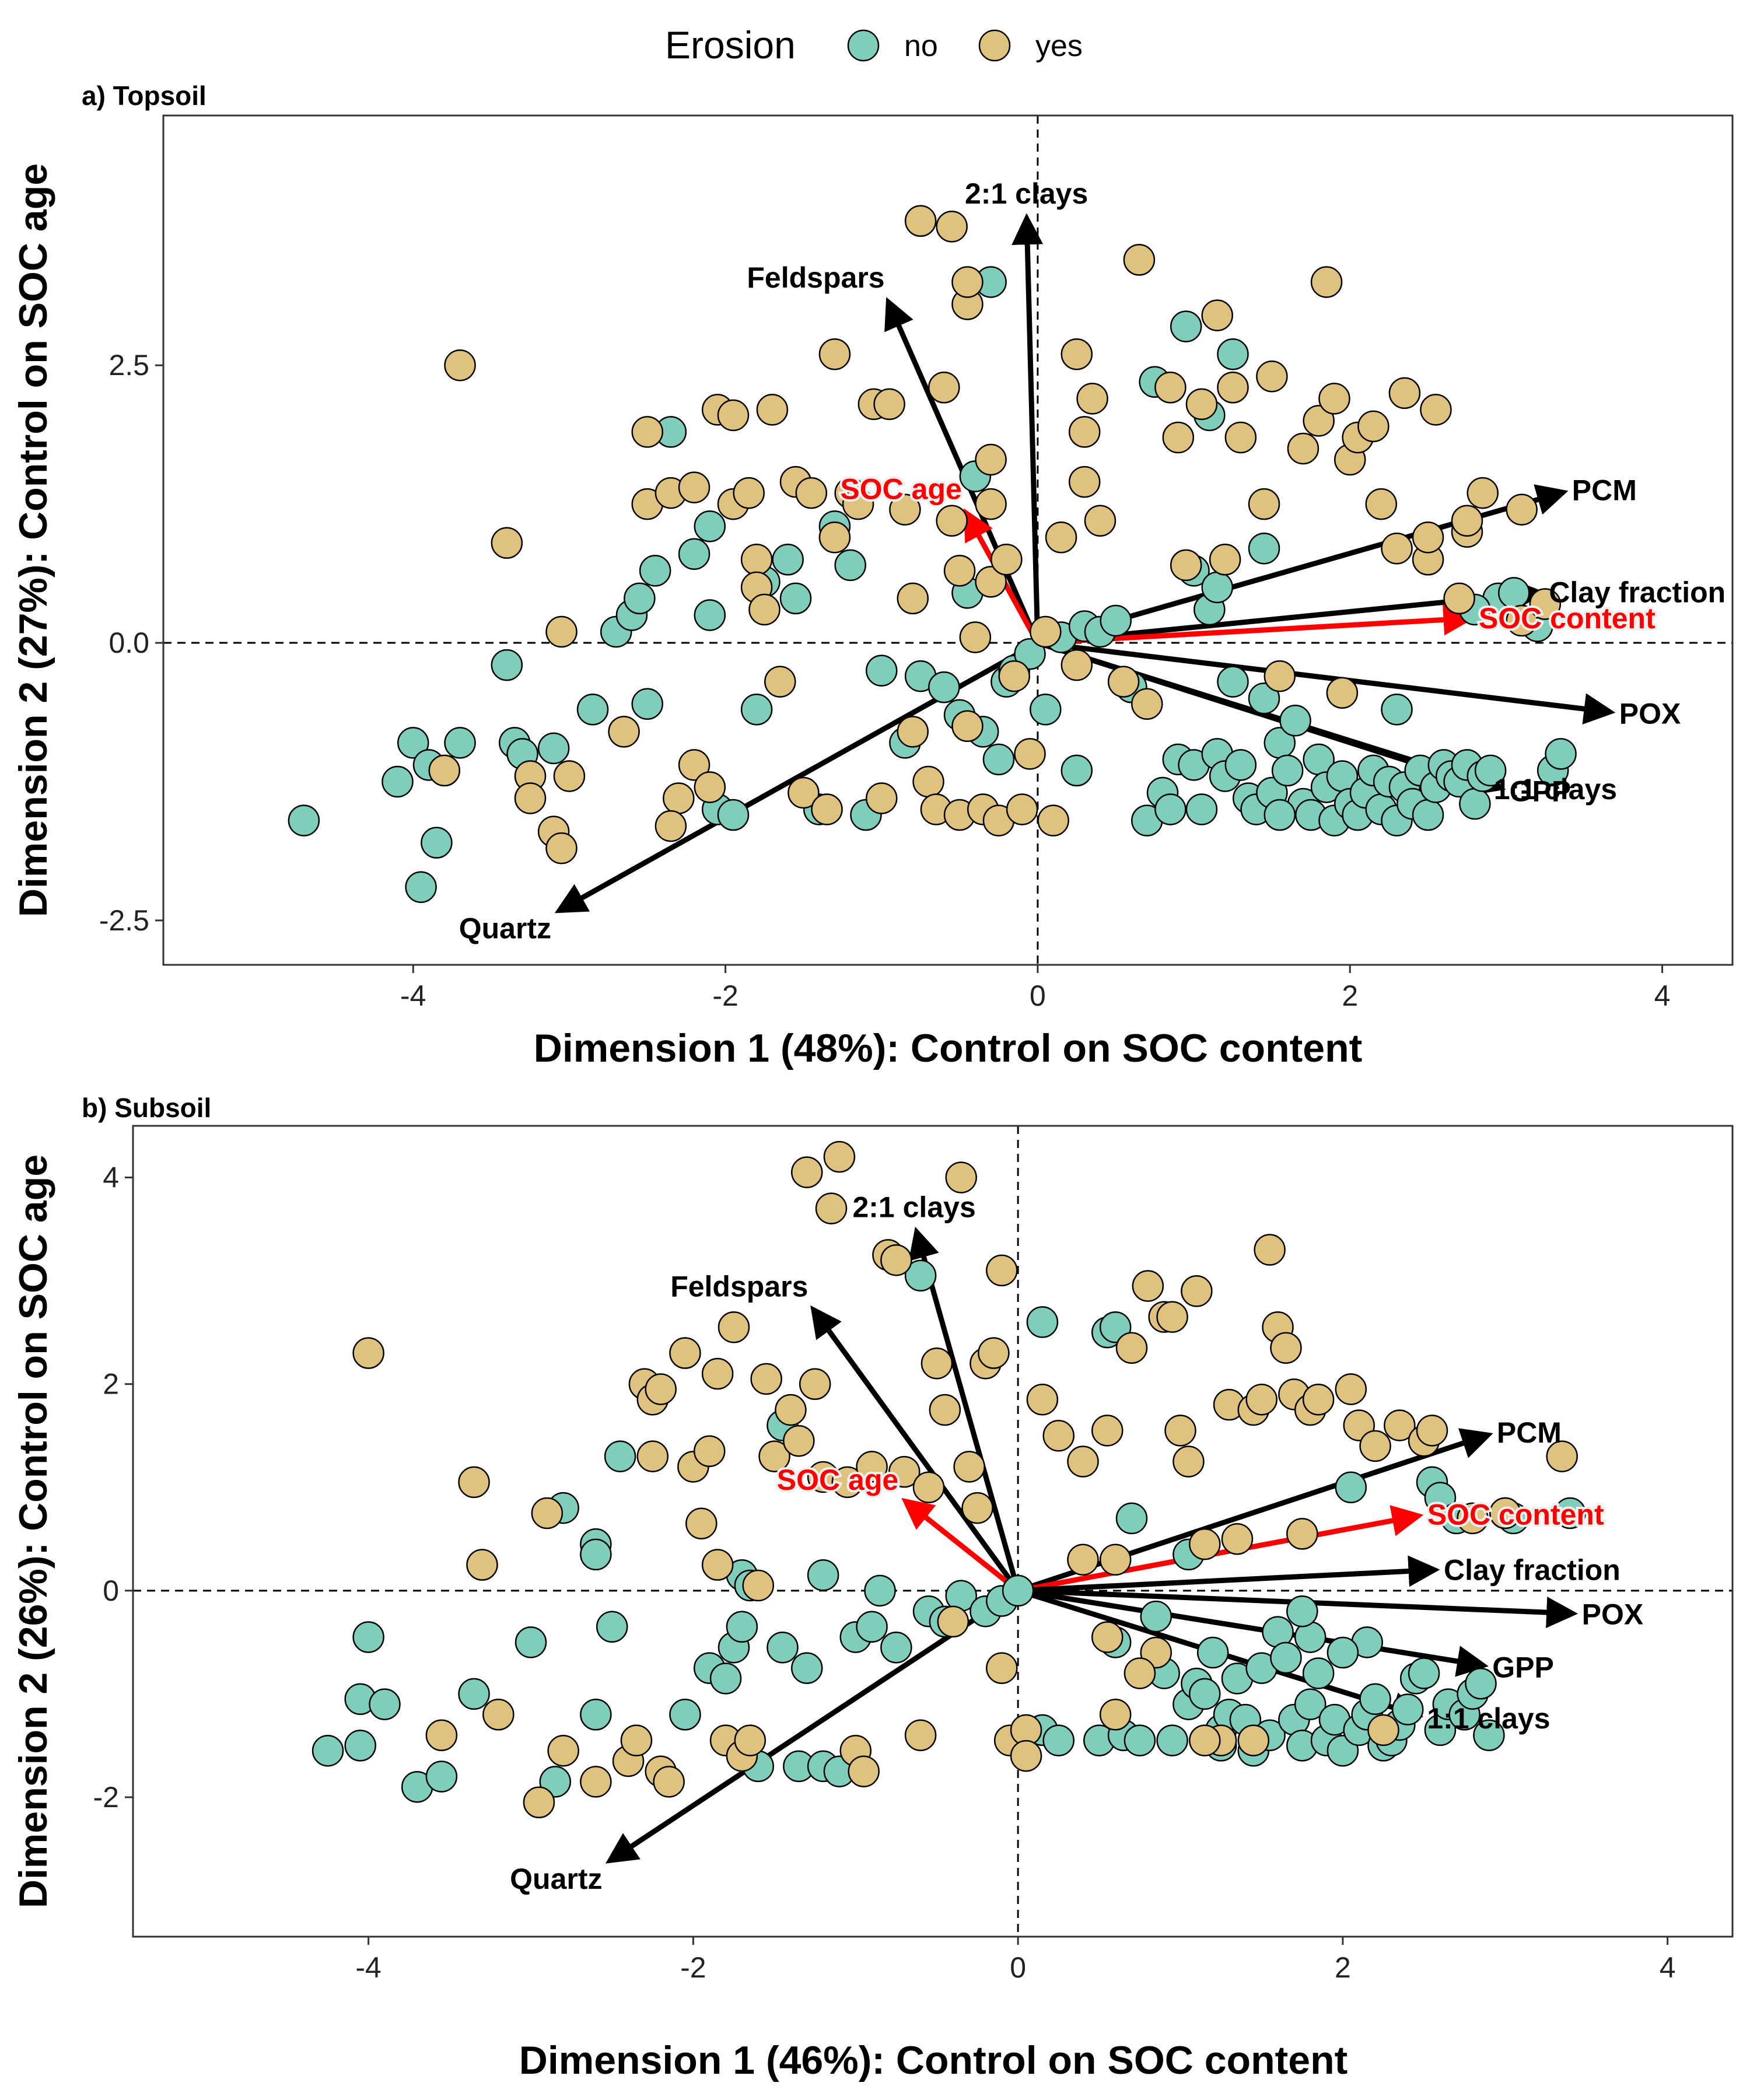  I want to click on vector-label-pcm: PCM, so click(1529, 1433).